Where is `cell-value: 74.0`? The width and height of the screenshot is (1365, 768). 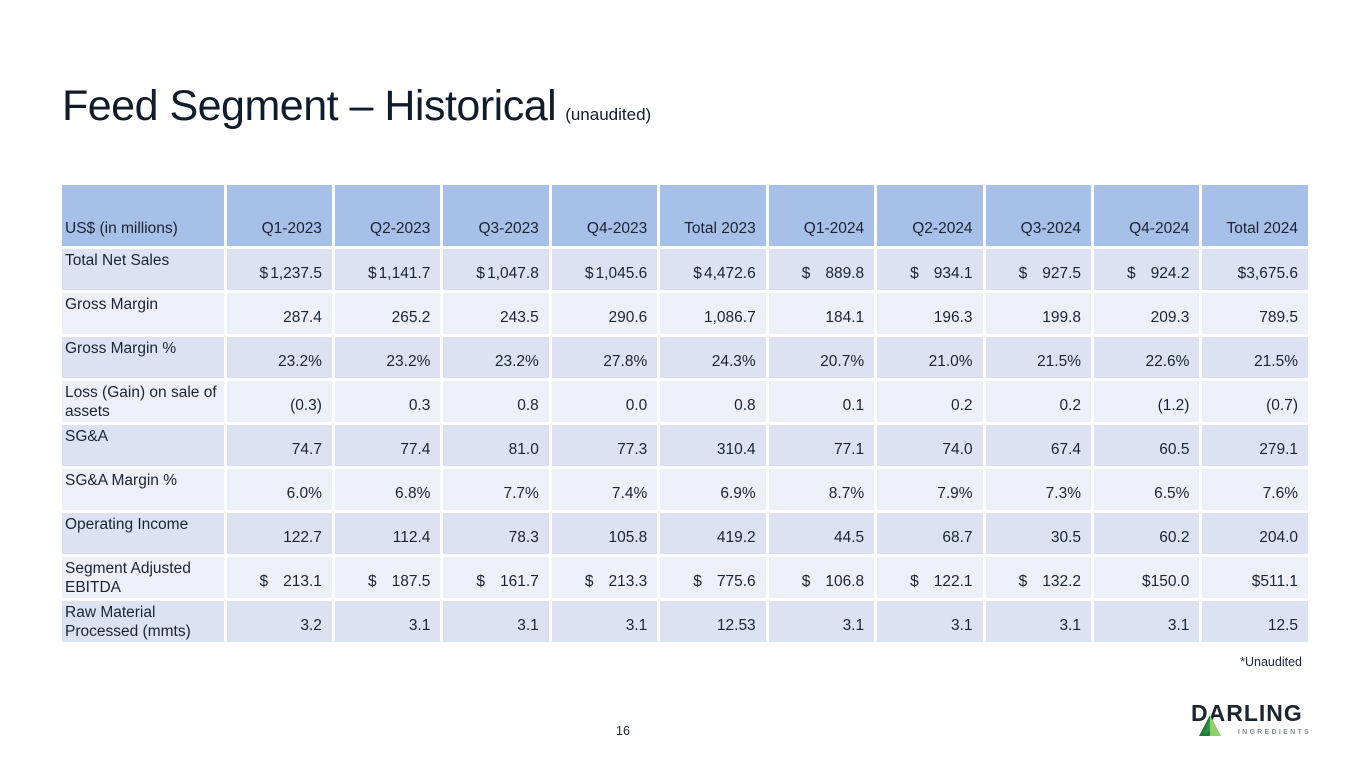
cell-value: 74.0 is located at coordinates (957, 449).